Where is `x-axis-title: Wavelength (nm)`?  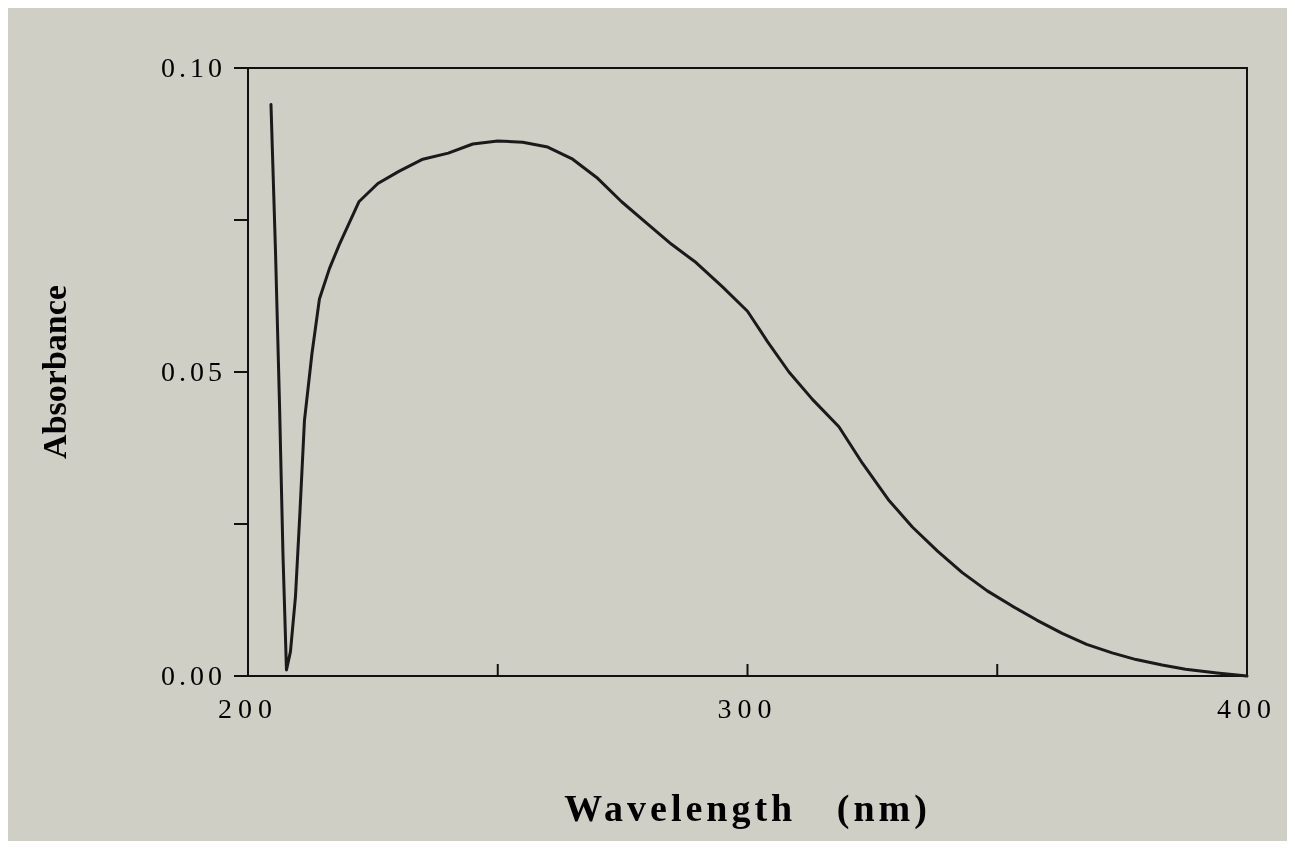 x-axis-title: Wavelength (nm) is located at coordinates (747, 808).